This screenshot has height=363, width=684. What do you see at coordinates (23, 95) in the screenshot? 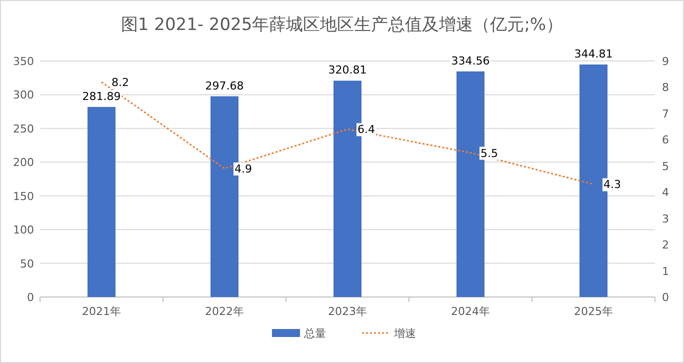
I see `y-tick-label: 300` at bounding box center [23, 95].